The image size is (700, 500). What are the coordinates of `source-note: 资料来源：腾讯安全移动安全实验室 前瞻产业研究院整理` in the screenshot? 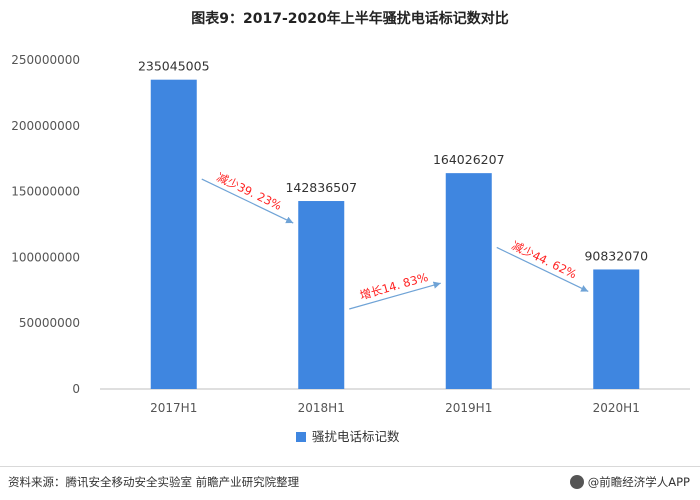 It's located at (154, 482).